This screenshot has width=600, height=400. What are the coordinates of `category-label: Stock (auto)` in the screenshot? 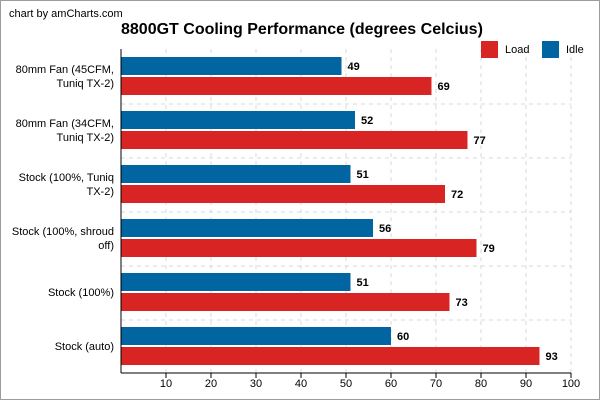 It's located at (84, 347).